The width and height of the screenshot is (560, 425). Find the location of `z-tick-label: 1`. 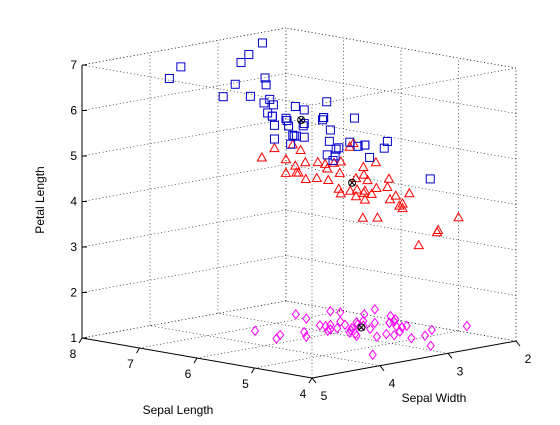

z-tick-label: 1 is located at coordinates (73, 338).